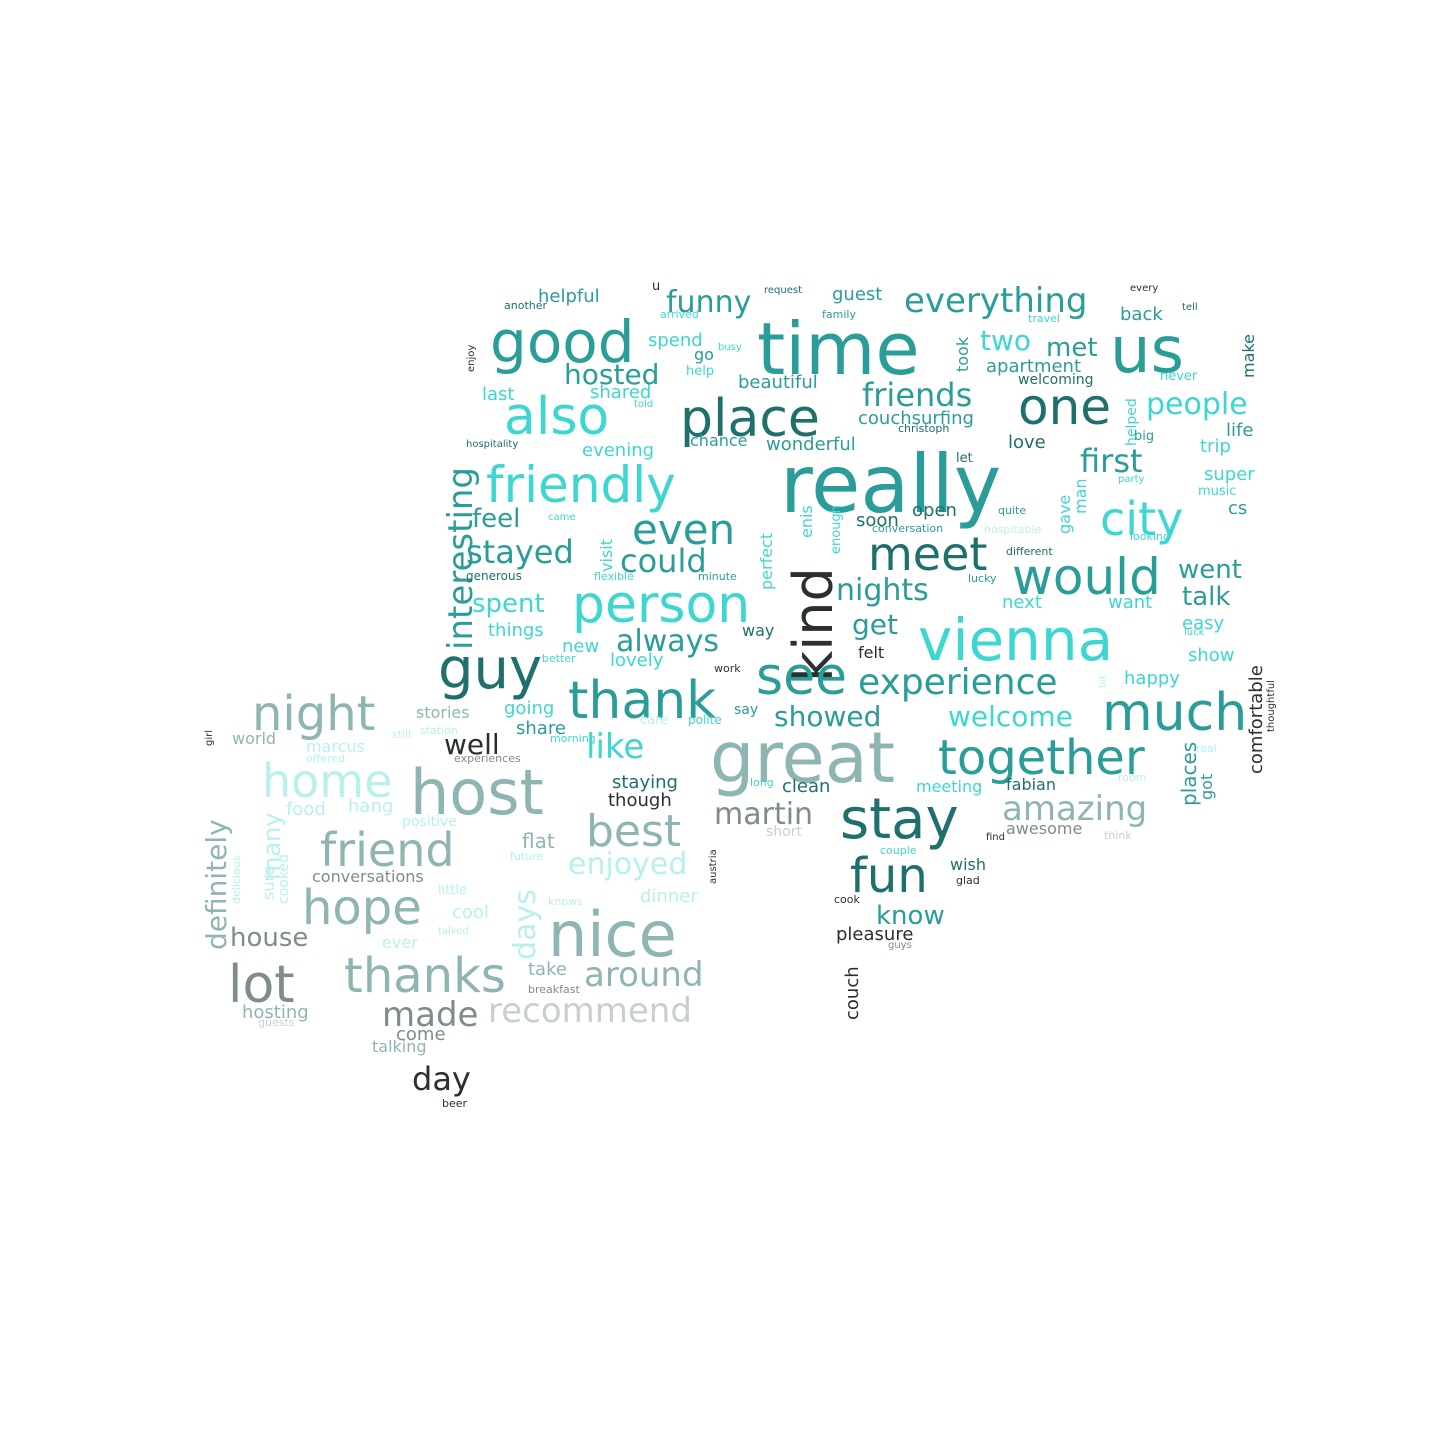 This screenshot has height=1440, width=1440. Describe the element at coordinates (425, 976) in the screenshot. I see `word-thanks: thanks` at that location.